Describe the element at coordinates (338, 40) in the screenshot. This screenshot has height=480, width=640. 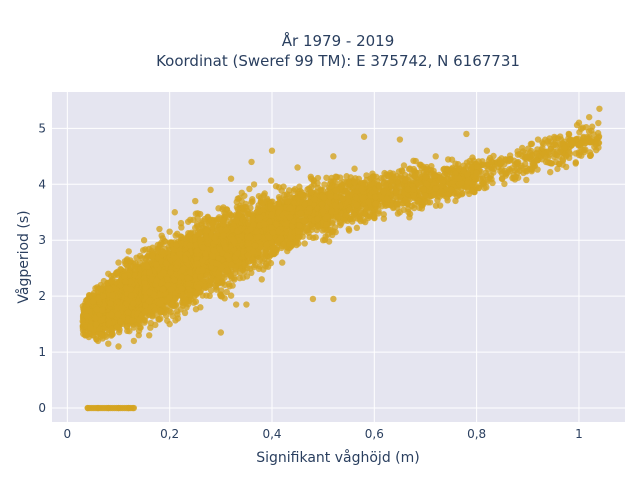
I see `chart-title-line1: År 1979 - 2019` at that location.